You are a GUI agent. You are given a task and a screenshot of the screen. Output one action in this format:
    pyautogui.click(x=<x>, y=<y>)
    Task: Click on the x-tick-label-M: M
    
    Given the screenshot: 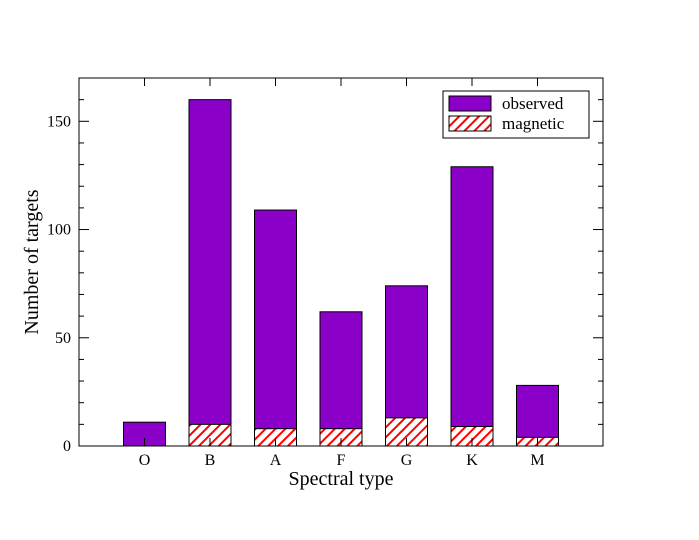 What is the action you would take?
    pyautogui.click(x=537, y=460)
    